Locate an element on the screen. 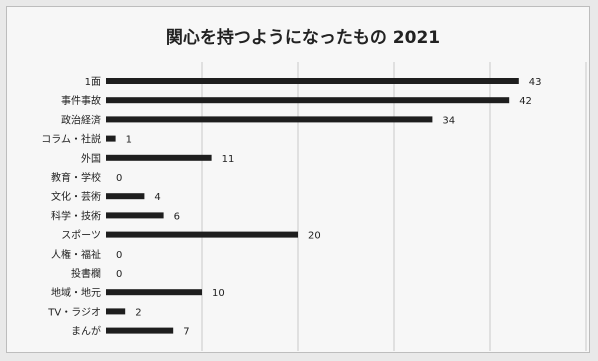  value-label: 7 is located at coordinates (186, 332).